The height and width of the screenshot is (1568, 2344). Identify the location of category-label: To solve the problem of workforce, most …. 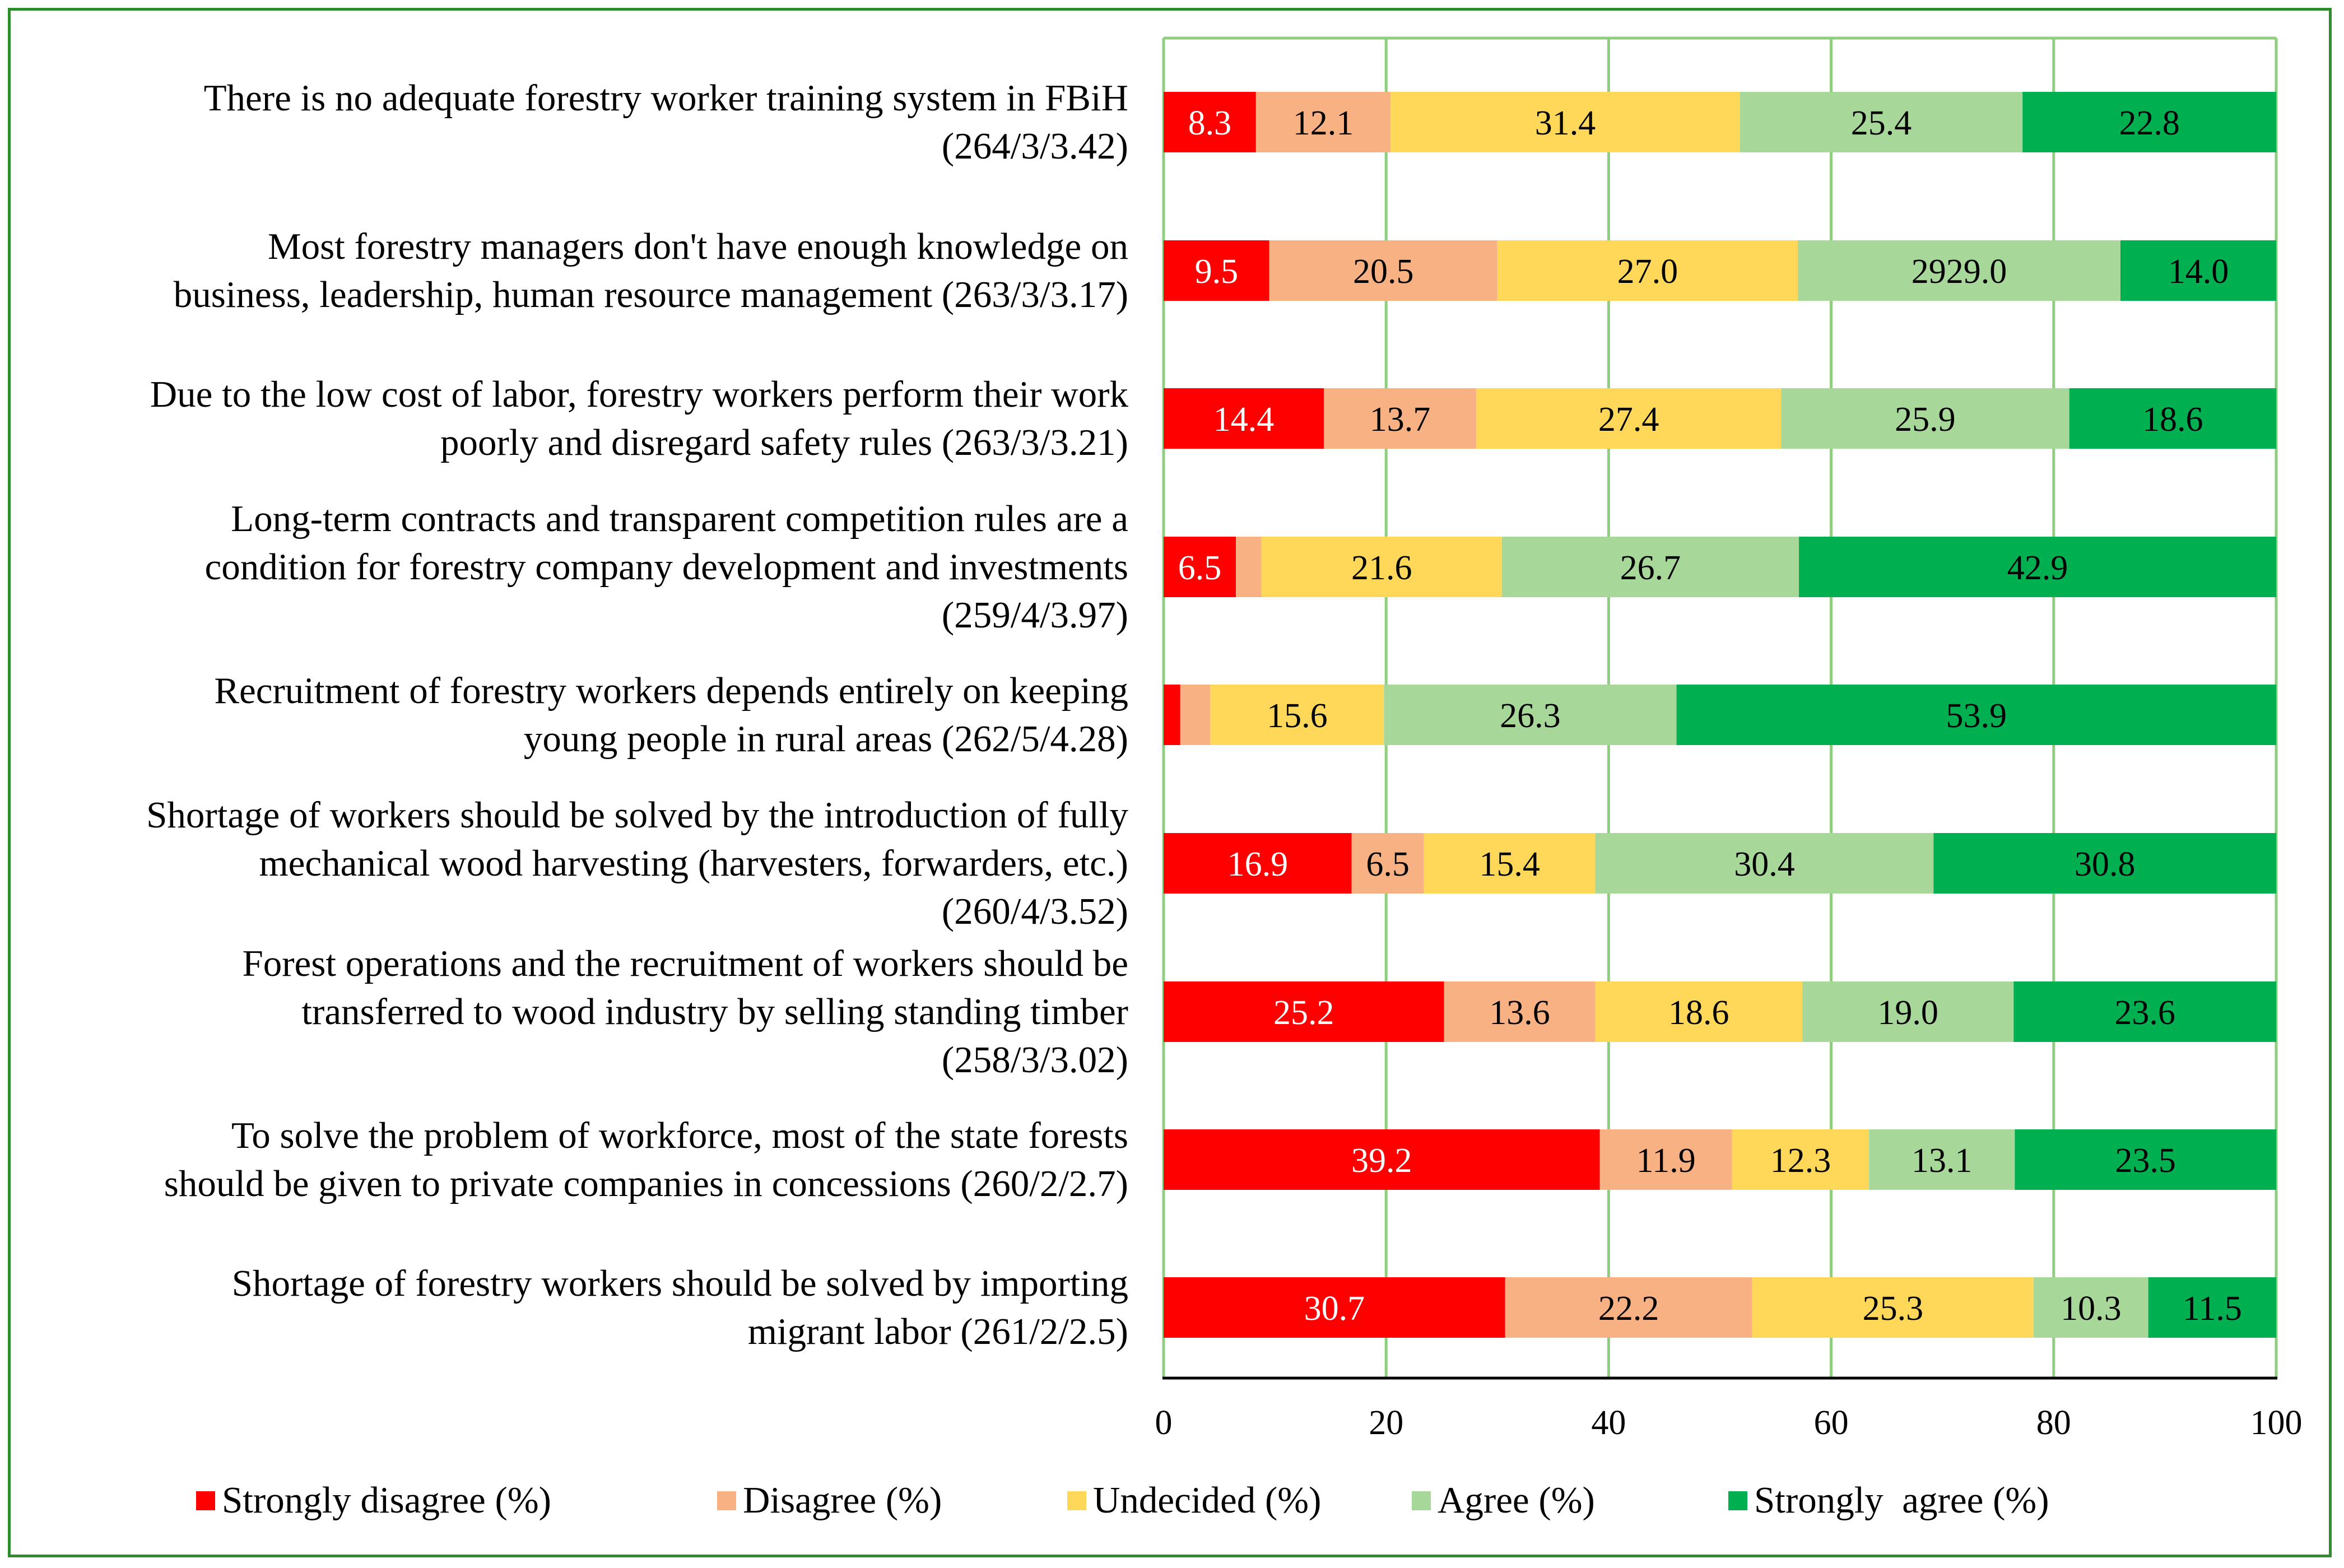
(564, 1159).